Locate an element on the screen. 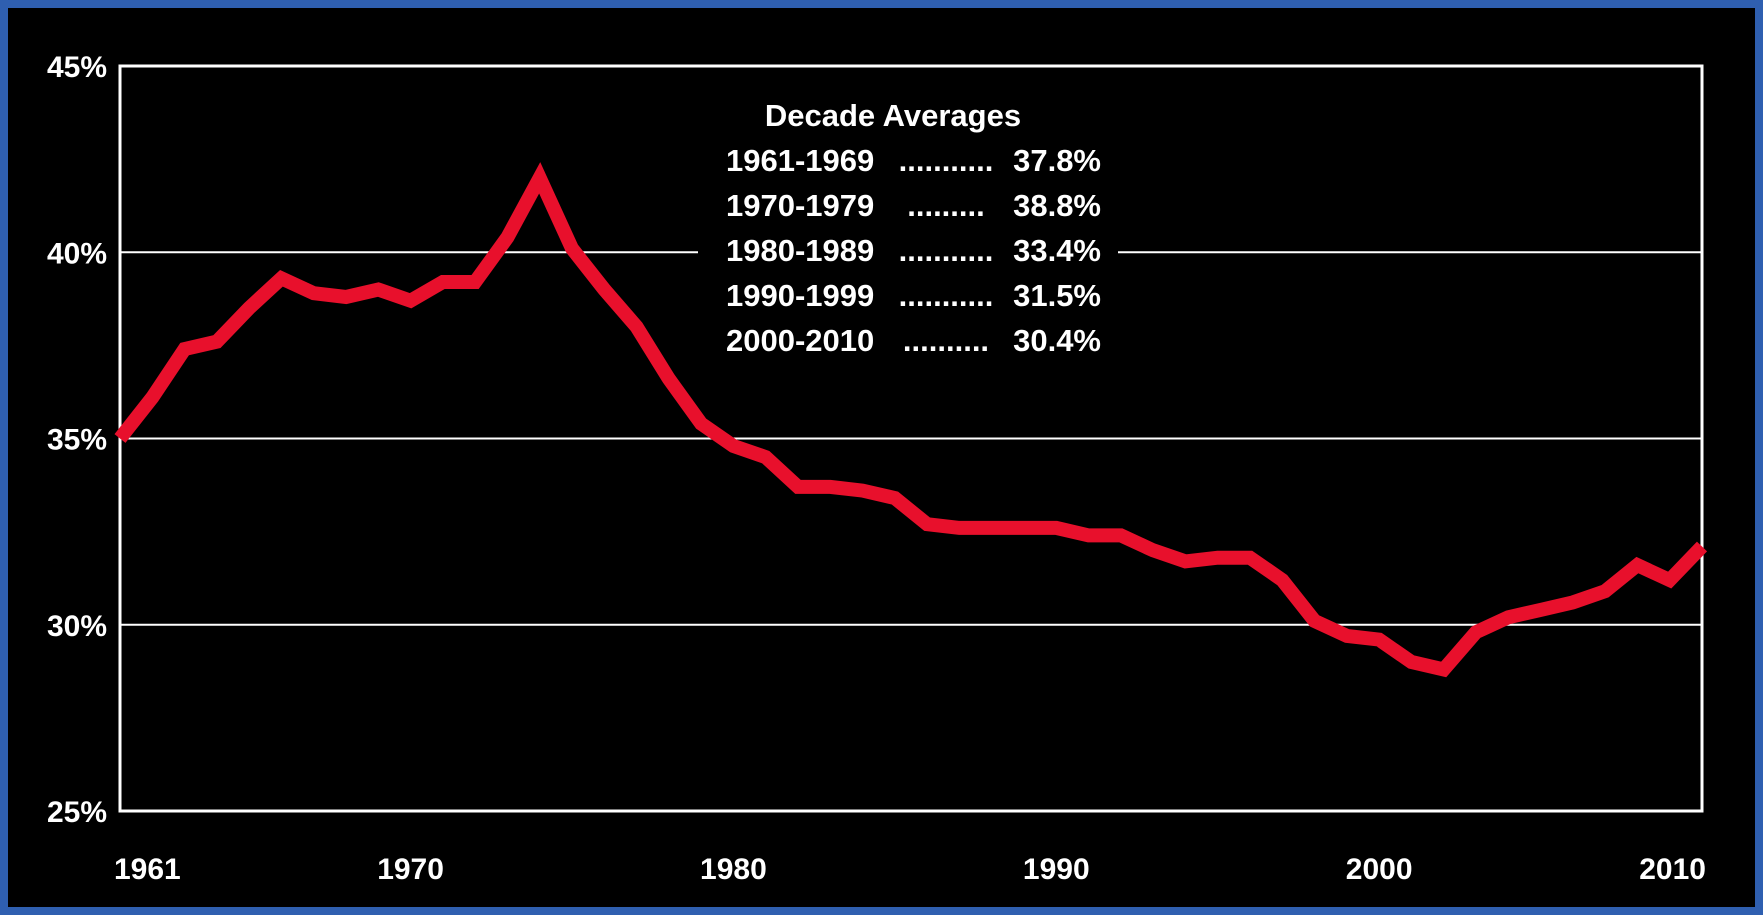  decade-averages-backdrop is located at coordinates (908, 228).